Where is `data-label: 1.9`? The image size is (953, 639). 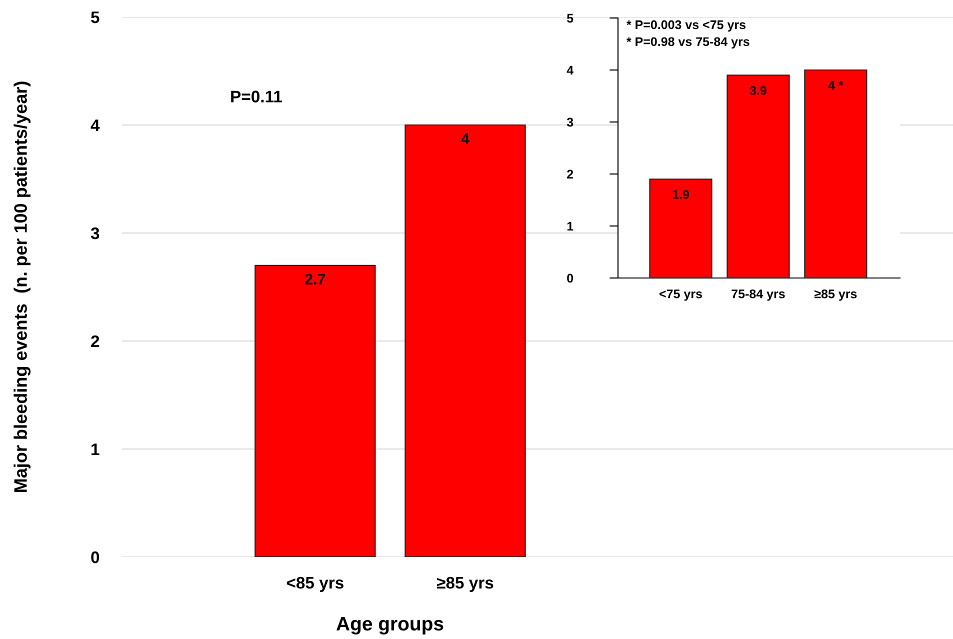 data-label: 1.9 is located at coordinates (680, 194).